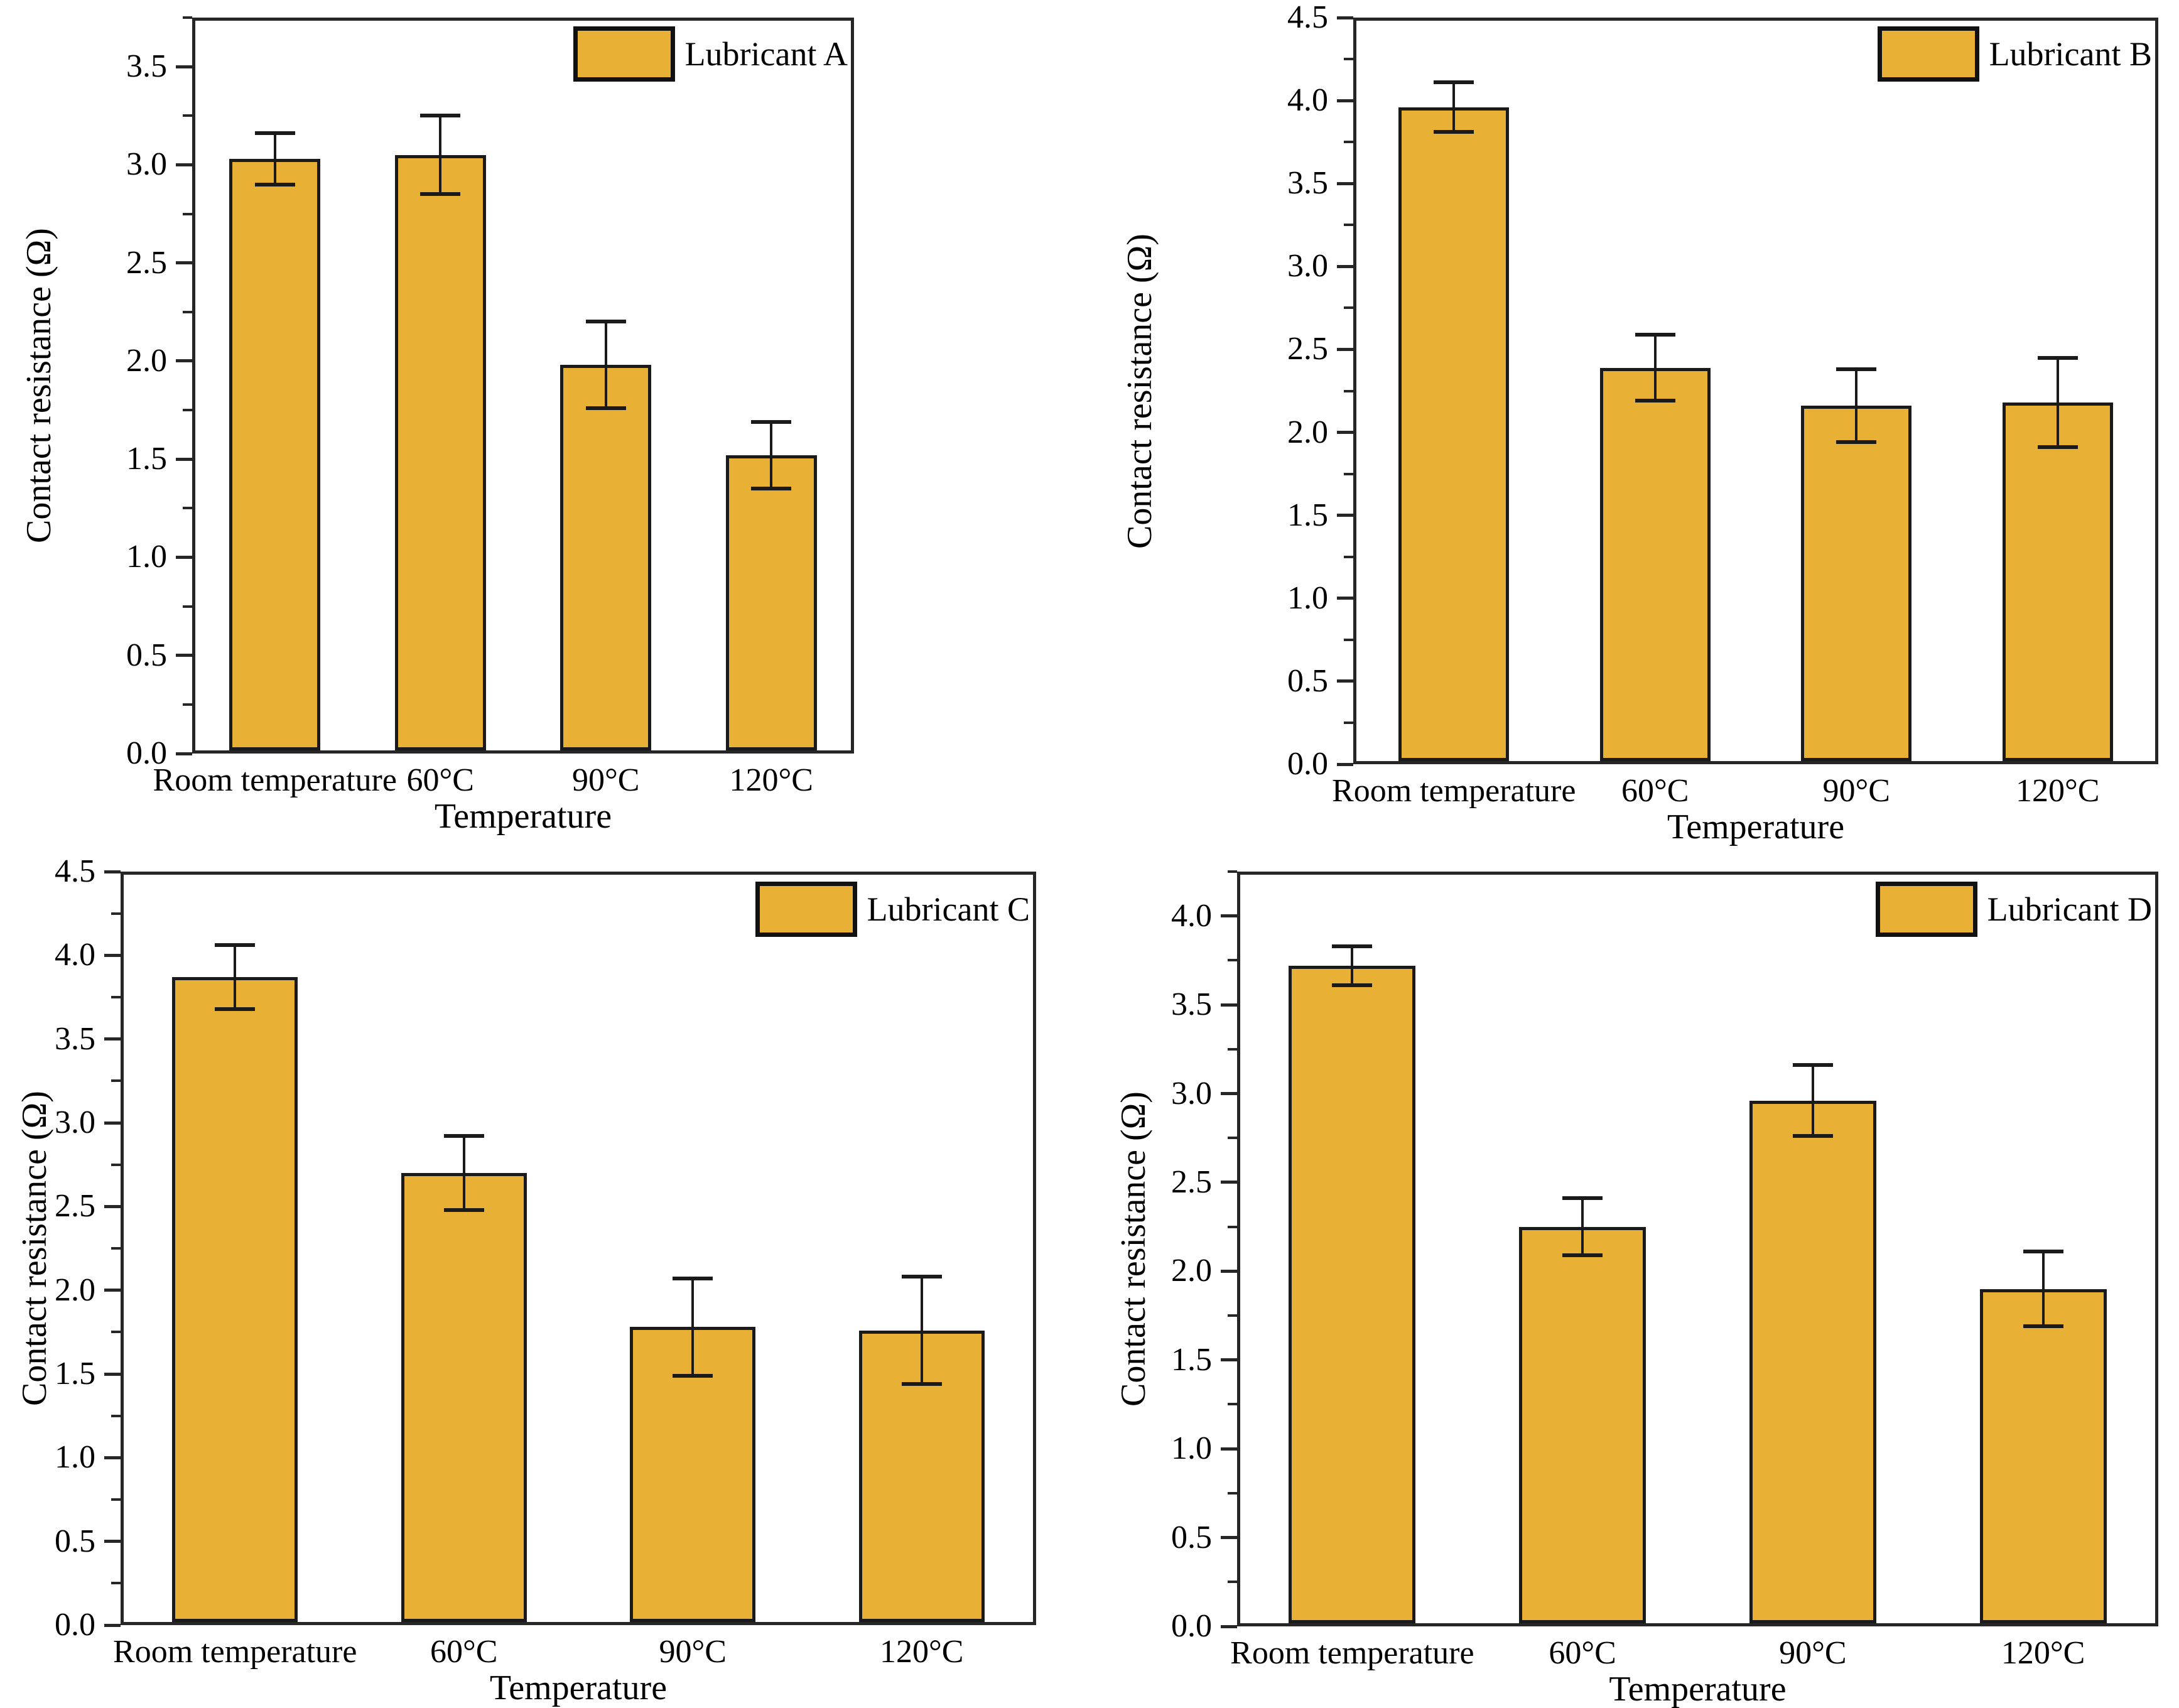 The image size is (2179, 1708). I want to click on legend-lubricant-d: Lubricant D, so click(2014, 909).